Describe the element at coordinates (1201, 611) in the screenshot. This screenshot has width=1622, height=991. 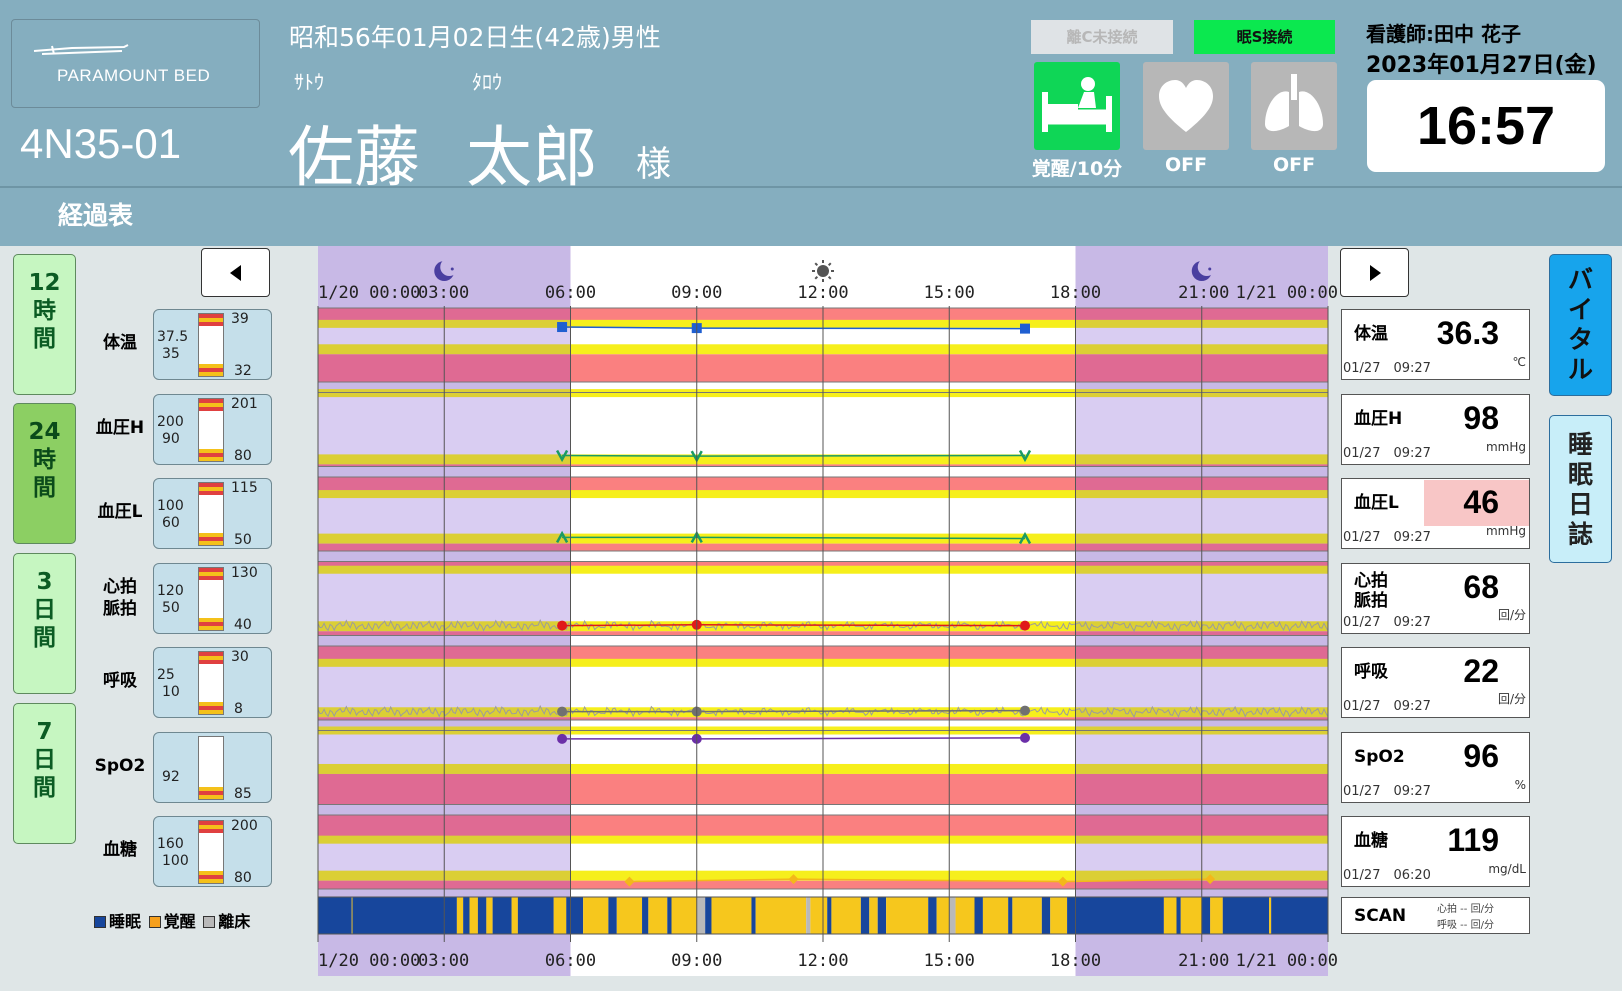
I see `night-shade` at that location.